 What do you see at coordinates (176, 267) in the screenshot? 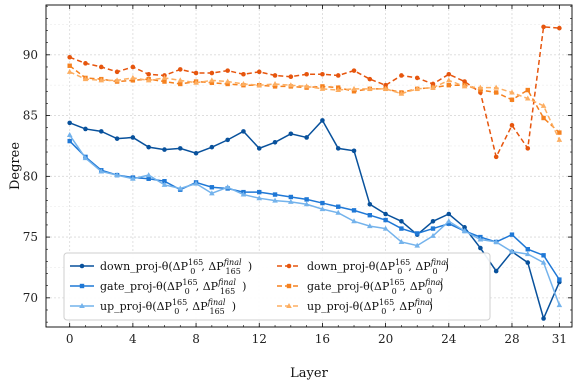
I see `legend-label: down_proj-θ(ΔP165 0, ΔPfinal 165)` at bounding box center [176, 267].